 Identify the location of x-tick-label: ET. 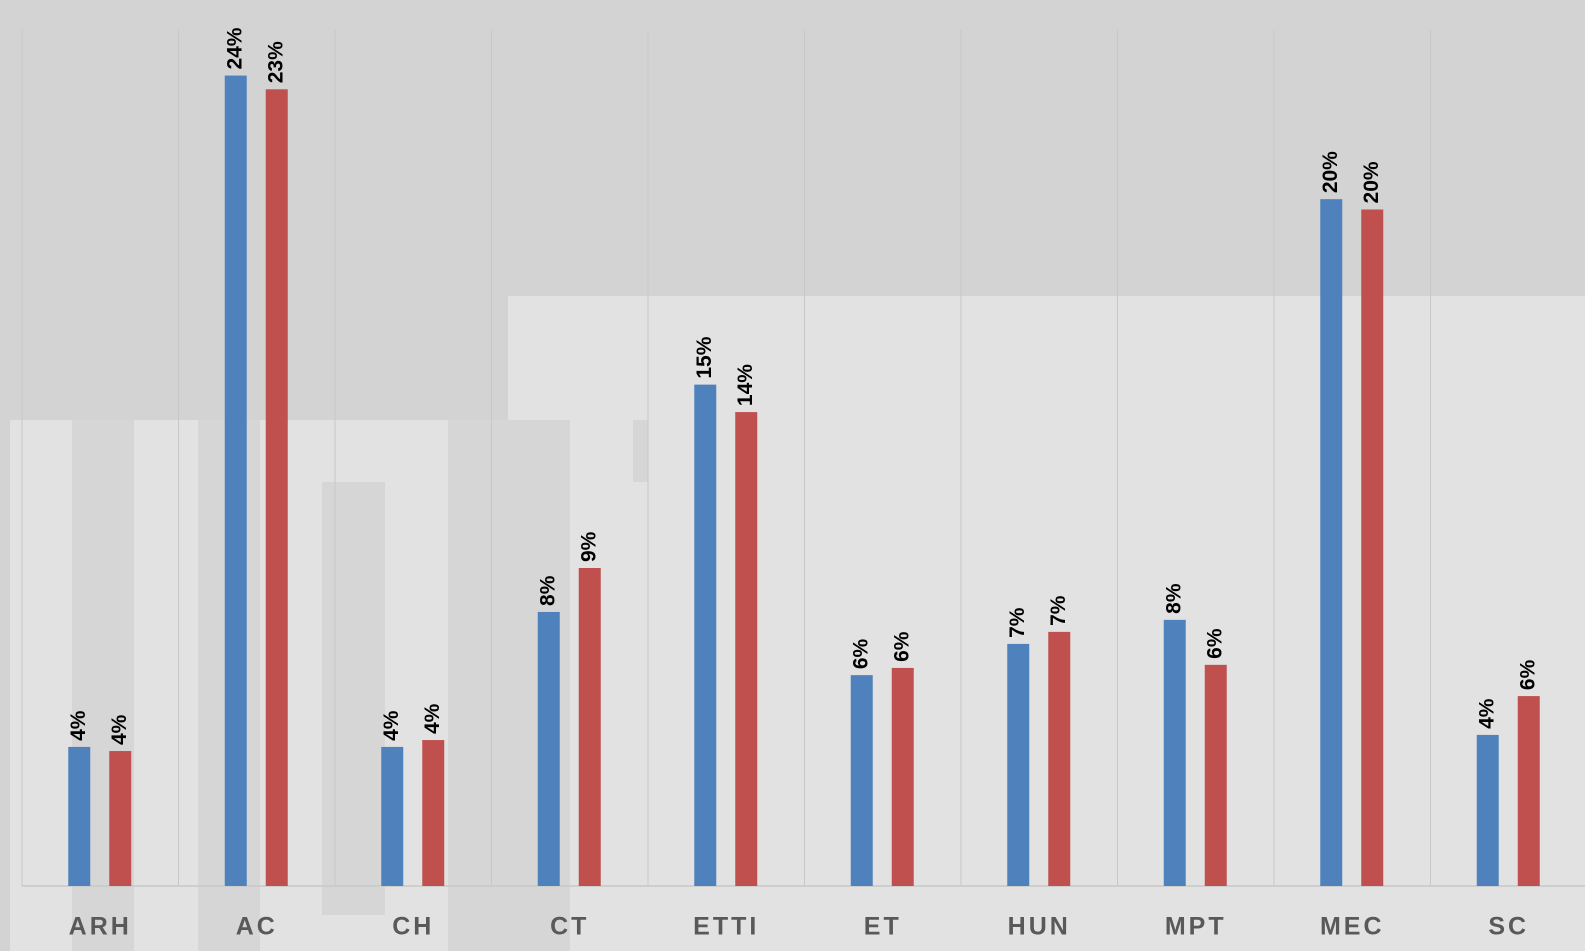
(883, 927).